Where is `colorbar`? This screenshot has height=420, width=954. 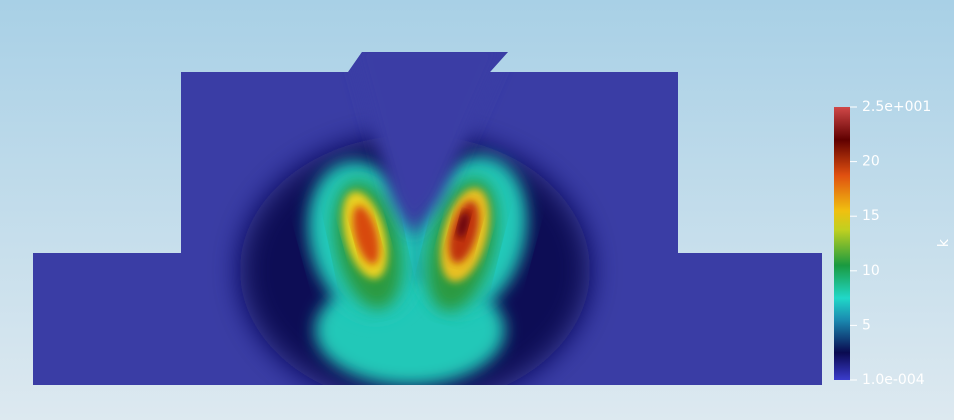 colorbar is located at coordinates (842, 243).